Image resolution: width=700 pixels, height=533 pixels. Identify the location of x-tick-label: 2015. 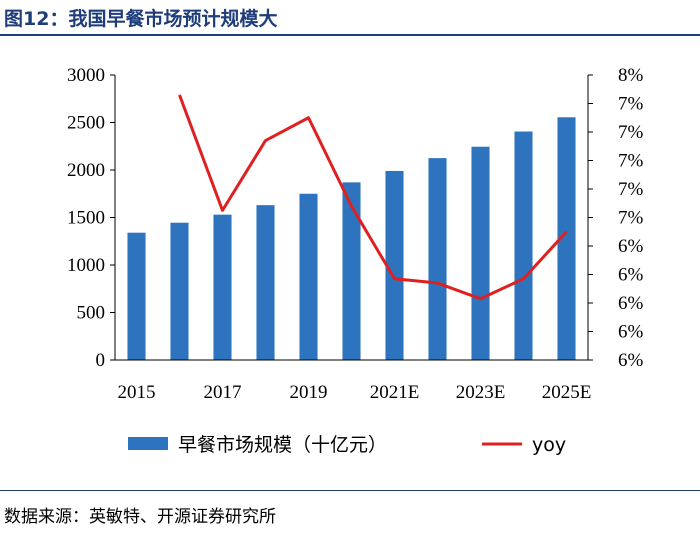
(137, 392).